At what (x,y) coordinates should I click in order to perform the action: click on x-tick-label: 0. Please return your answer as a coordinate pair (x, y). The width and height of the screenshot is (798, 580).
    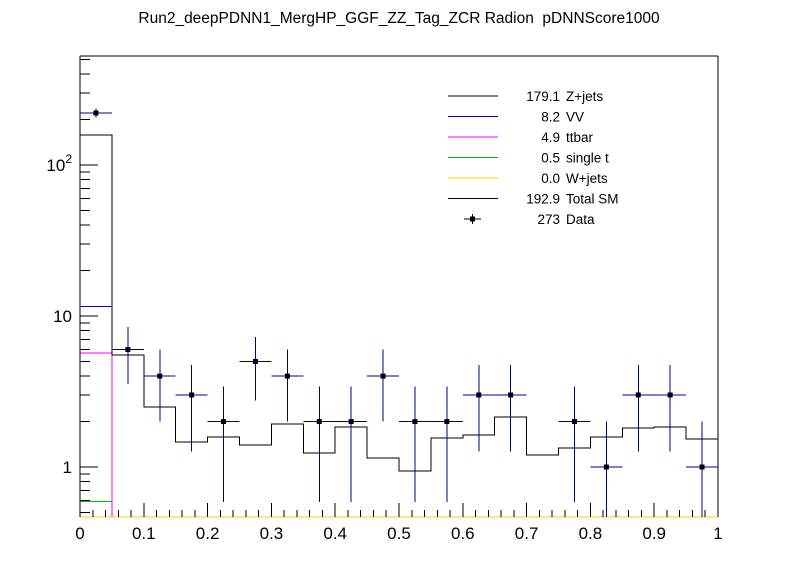
    Looking at the image, I should click on (79, 533).